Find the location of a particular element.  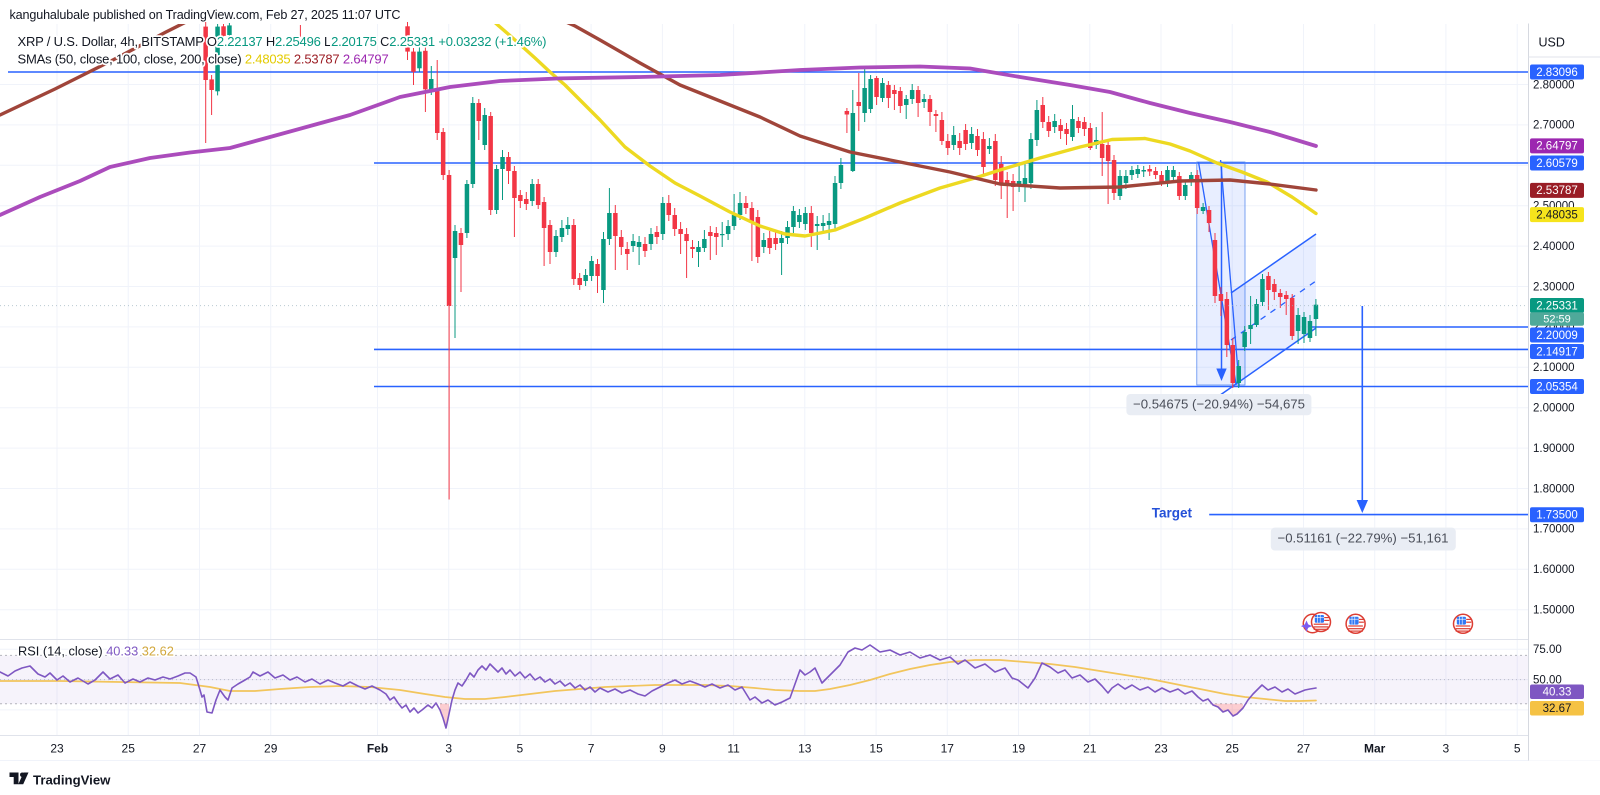

svg-text: 1.60000 is located at coordinates (1554, 570).